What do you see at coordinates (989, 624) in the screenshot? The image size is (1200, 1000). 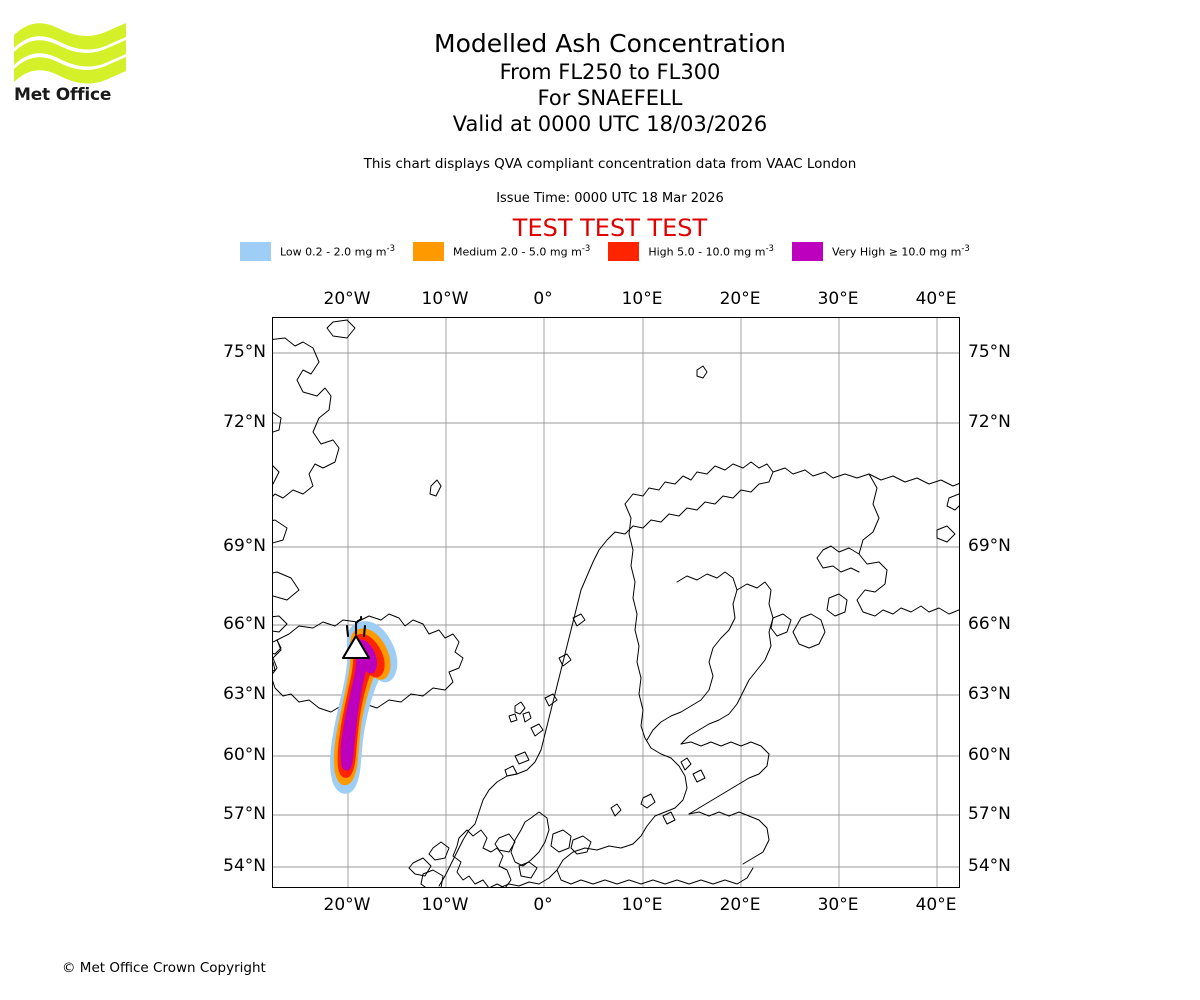 I see `y-tick-right-66°N: 66°N` at bounding box center [989, 624].